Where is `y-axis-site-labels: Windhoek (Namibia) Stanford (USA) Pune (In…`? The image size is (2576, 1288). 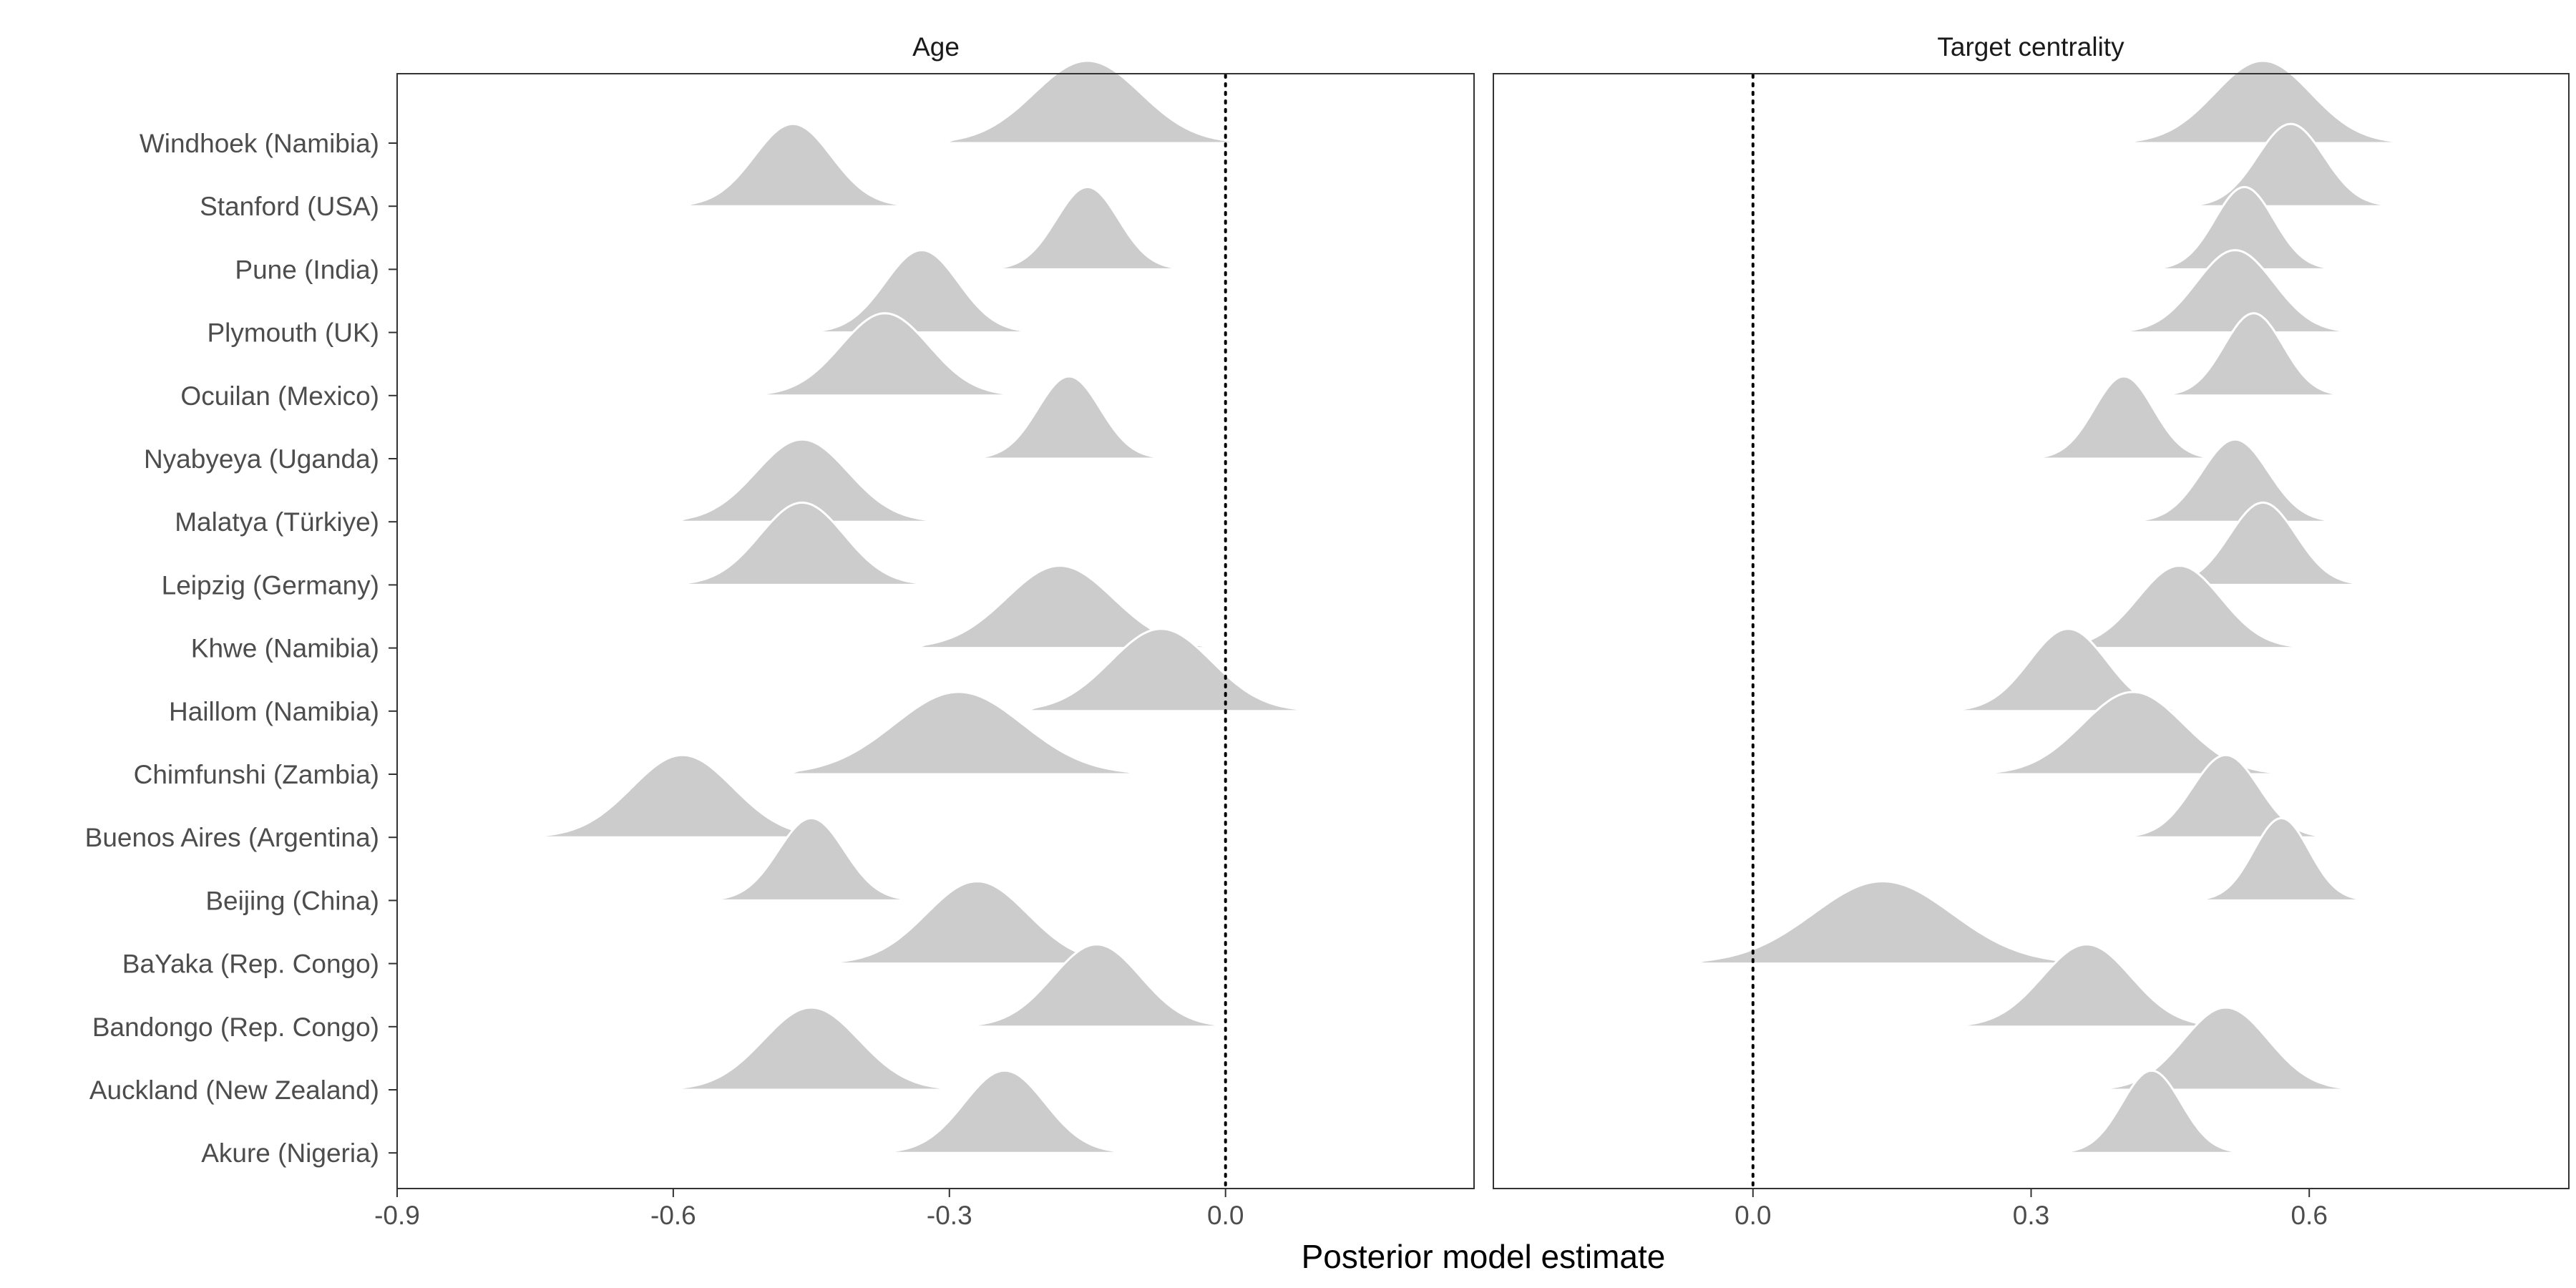 y-axis-site-labels: Windhoek (Namibia) Stanford (USA) Pune (In… is located at coordinates (241, 648).